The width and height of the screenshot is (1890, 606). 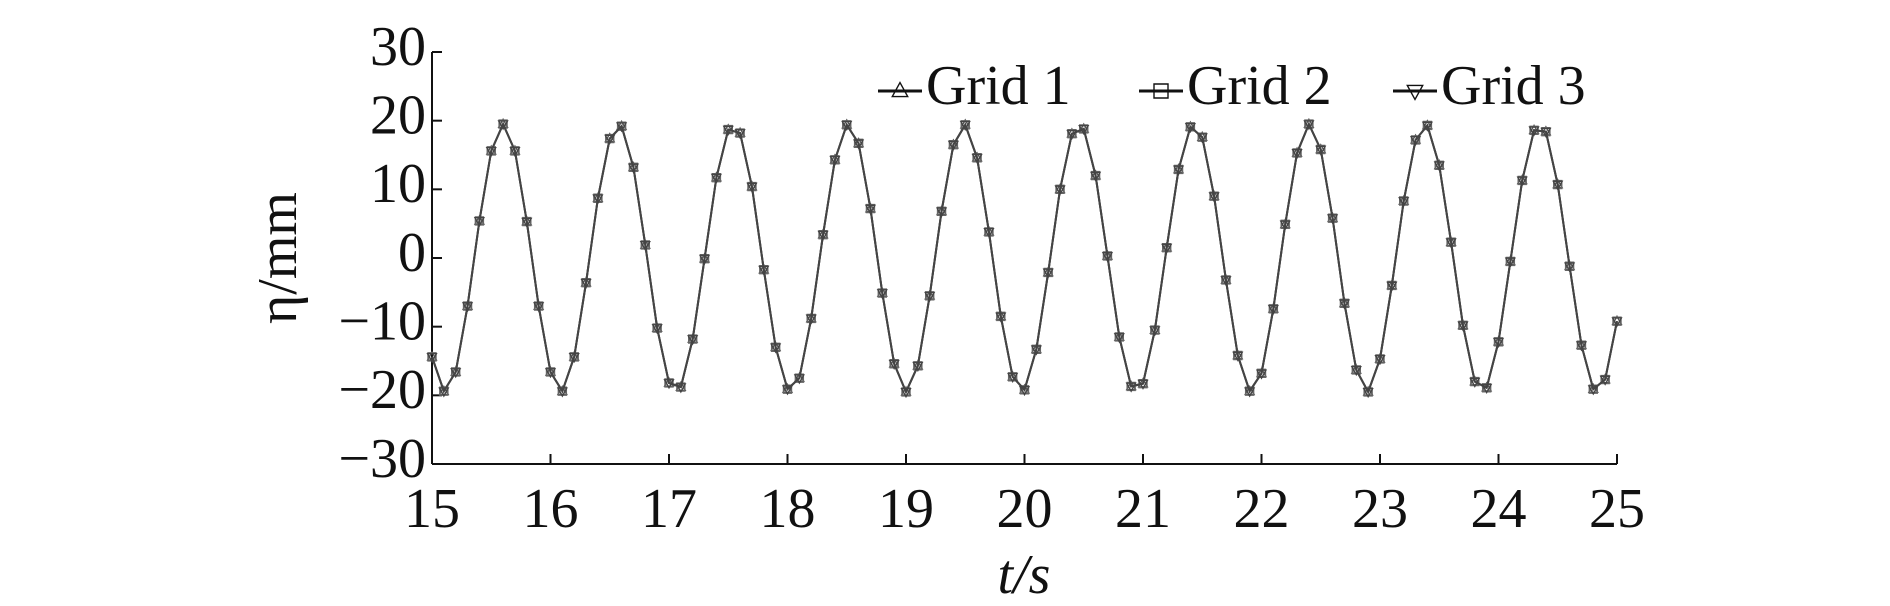 I want to click on x-tick-label: 16, so click(x=551, y=509).